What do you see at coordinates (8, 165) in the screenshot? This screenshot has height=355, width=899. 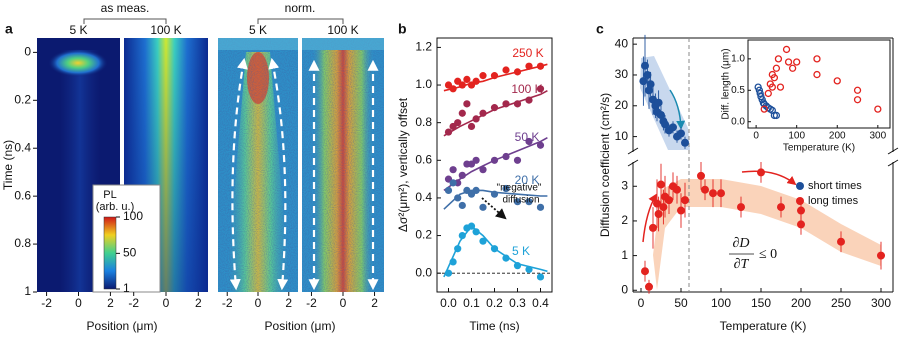 I see `y-axis-label: Time (ns)` at bounding box center [8, 165].